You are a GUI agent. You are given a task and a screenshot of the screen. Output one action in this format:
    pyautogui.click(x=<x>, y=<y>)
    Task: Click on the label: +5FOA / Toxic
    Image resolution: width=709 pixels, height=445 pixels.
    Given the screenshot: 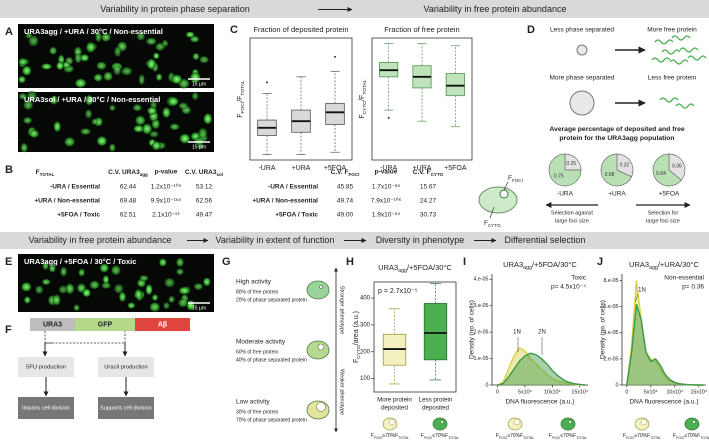 What is the action you would take?
    pyautogui.click(x=78, y=215)
    